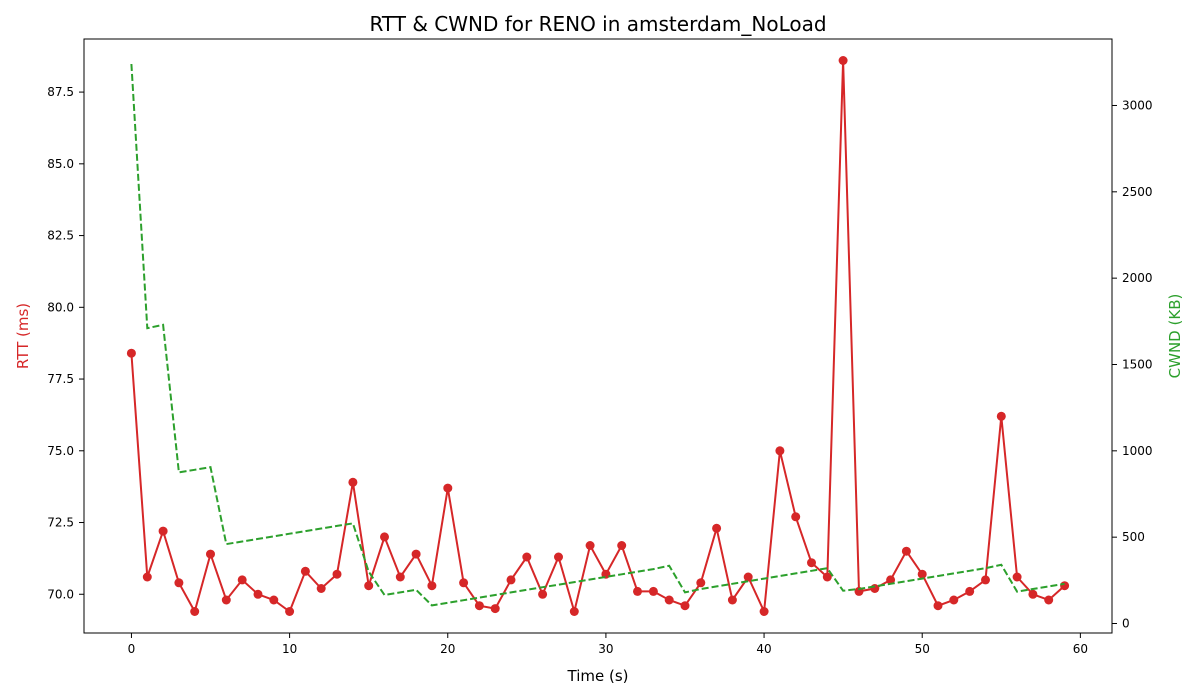  I want to click on rtt-tick-label: 75.0, so click(60, 451).